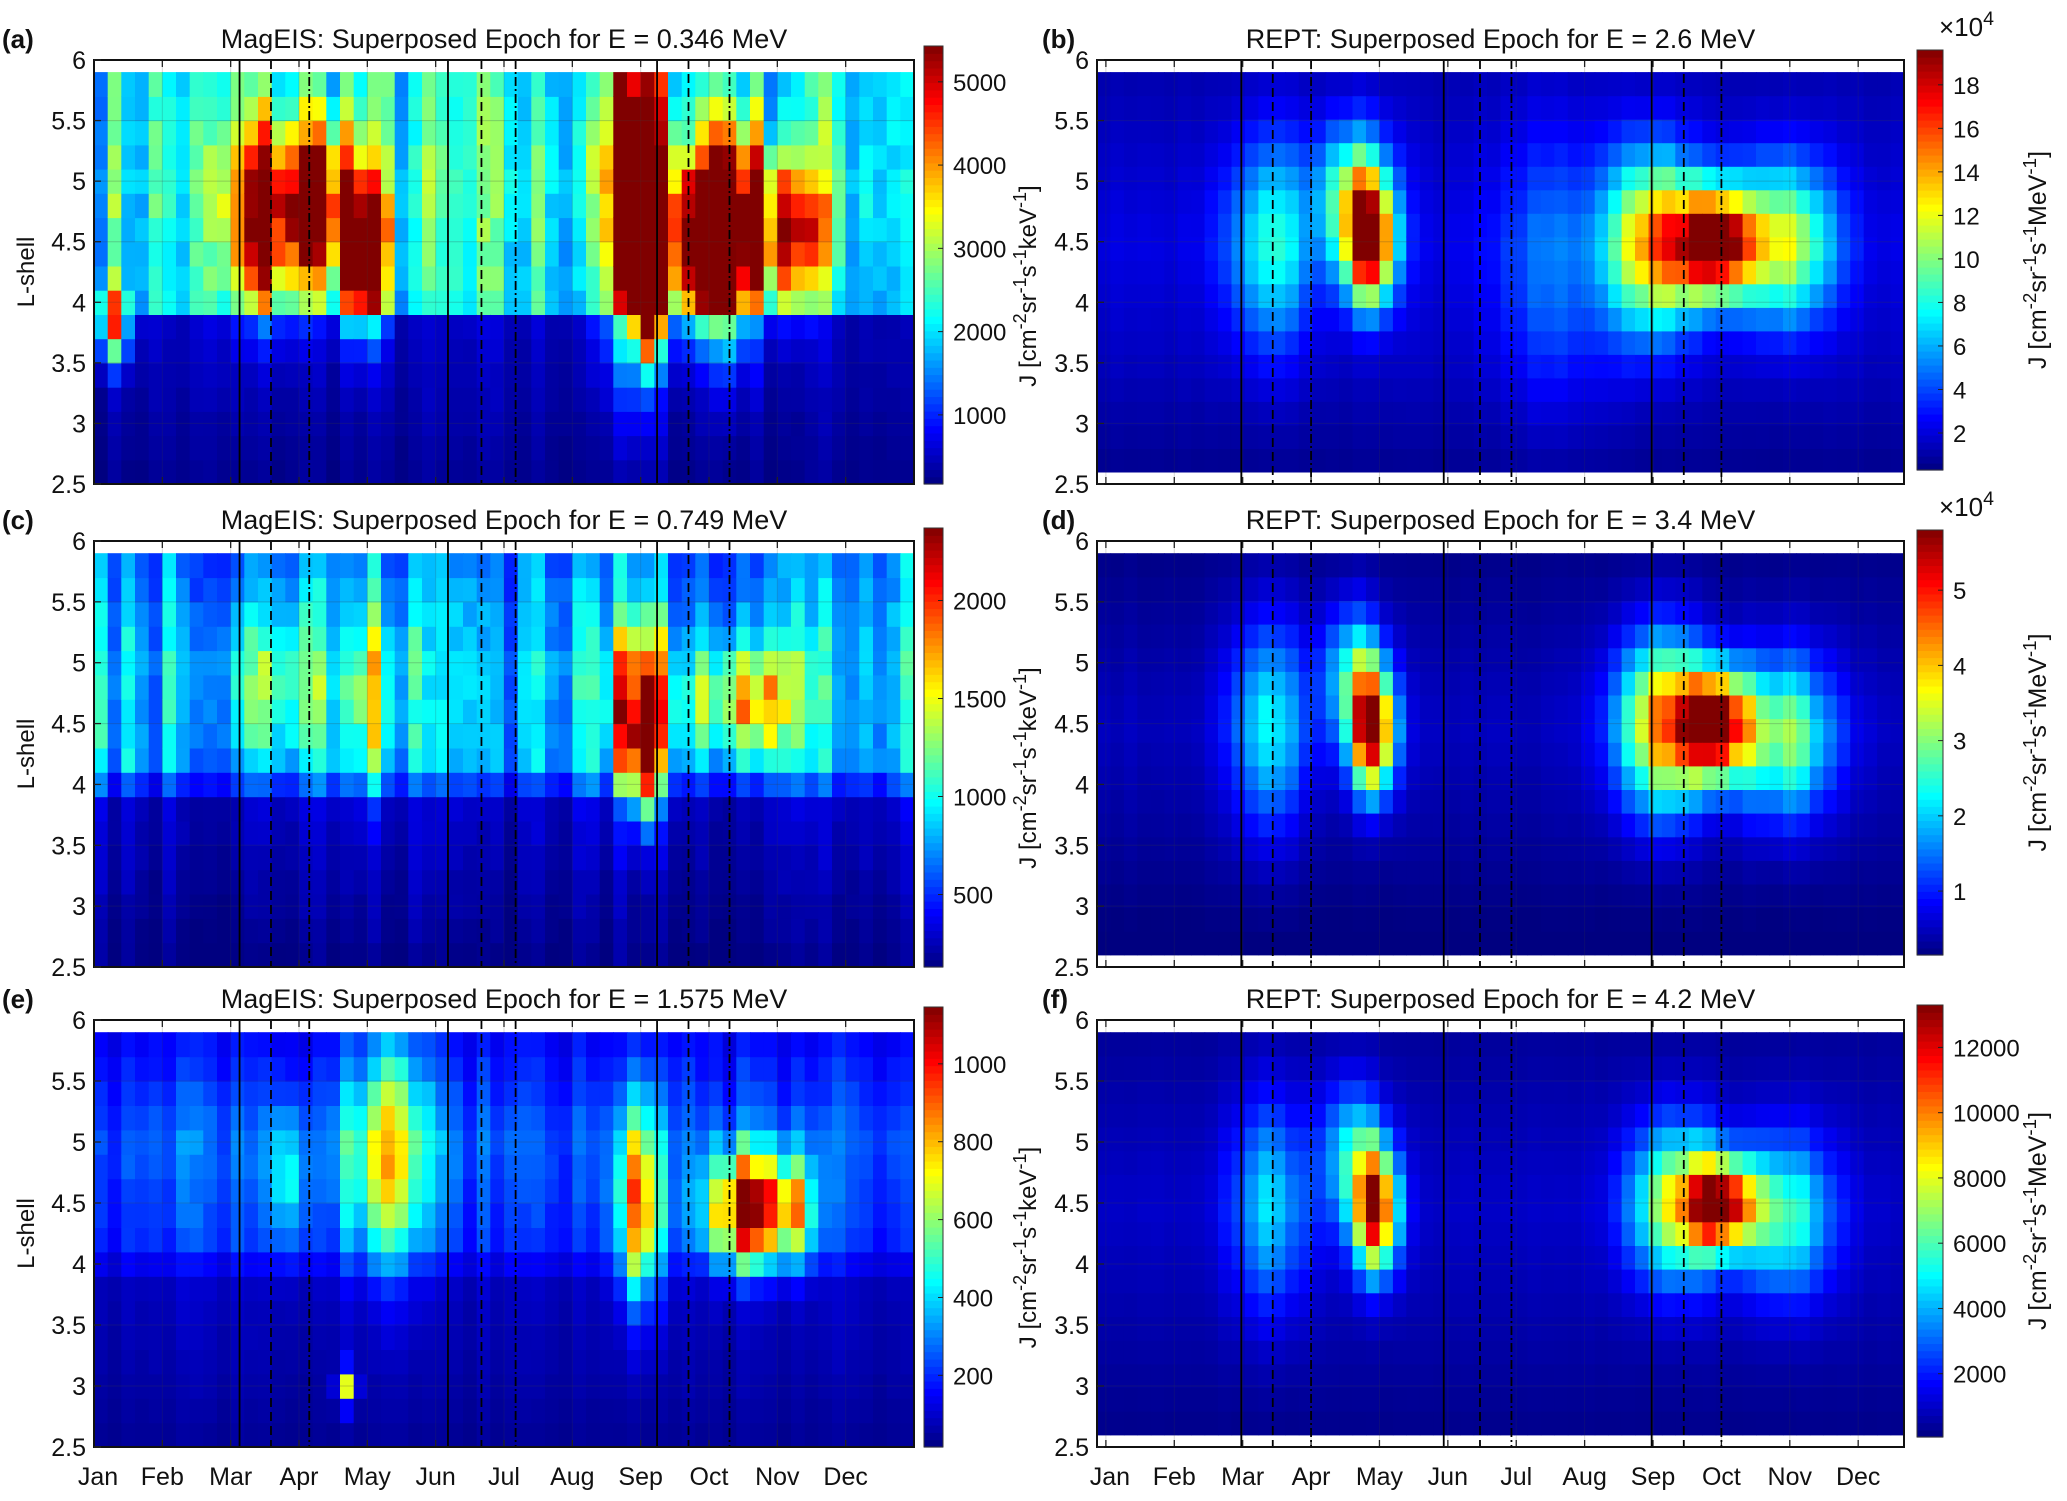 This screenshot has width=2067, height=1501. What do you see at coordinates (1071, 968) in the screenshot?
I see `y-tick-label: 2.5` at bounding box center [1071, 968].